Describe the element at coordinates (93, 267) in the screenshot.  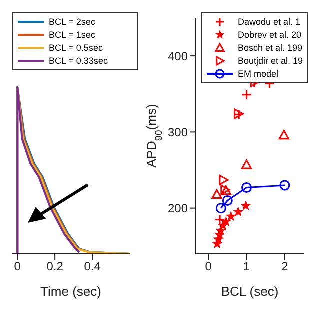
I see `x-tick-label: 0.4` at that location.